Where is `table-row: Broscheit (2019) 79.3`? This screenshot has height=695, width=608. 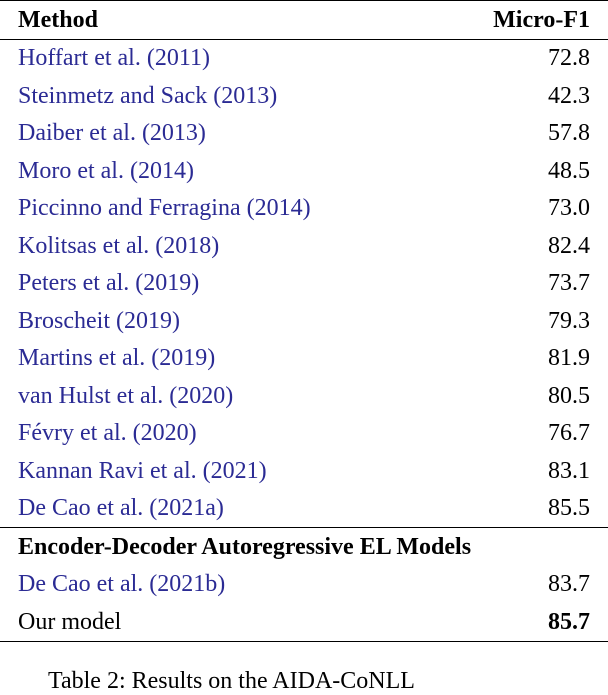 table-row: Broscheit (2019) 79.3 is located at coordinates (304, 321).